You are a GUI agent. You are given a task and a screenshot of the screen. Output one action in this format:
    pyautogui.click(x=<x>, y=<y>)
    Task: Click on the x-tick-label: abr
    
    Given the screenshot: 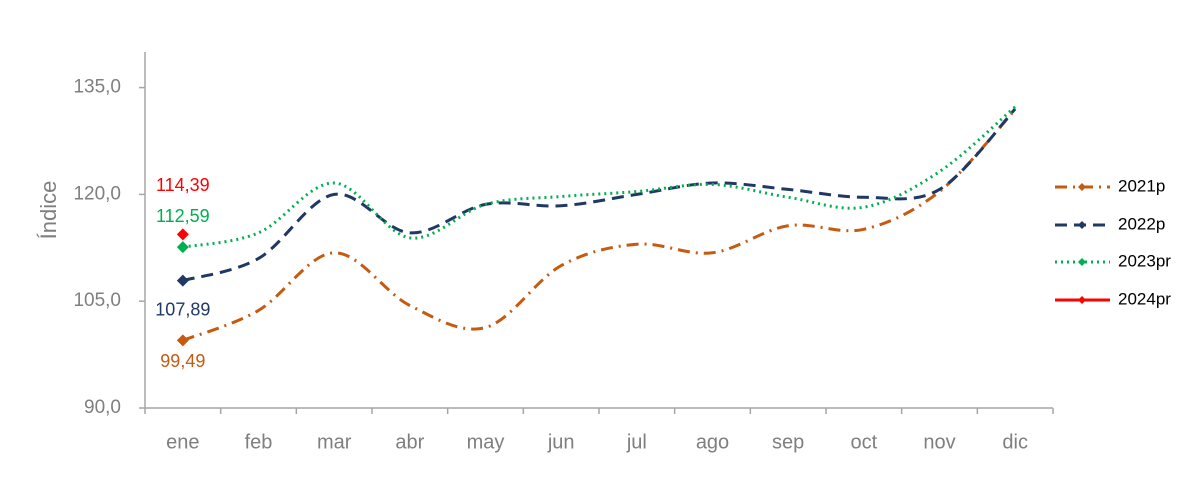 What is the action you would take?
    pyautogui.click(x=409, y=442)
    